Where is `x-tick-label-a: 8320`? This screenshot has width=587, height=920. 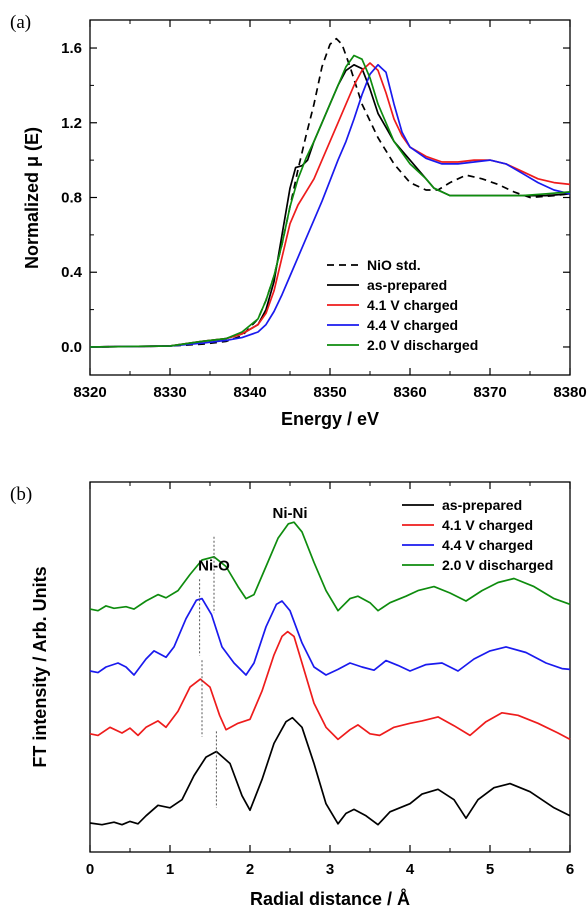 x-tick-label-a: 8320 is located at coordinates (89, 392).